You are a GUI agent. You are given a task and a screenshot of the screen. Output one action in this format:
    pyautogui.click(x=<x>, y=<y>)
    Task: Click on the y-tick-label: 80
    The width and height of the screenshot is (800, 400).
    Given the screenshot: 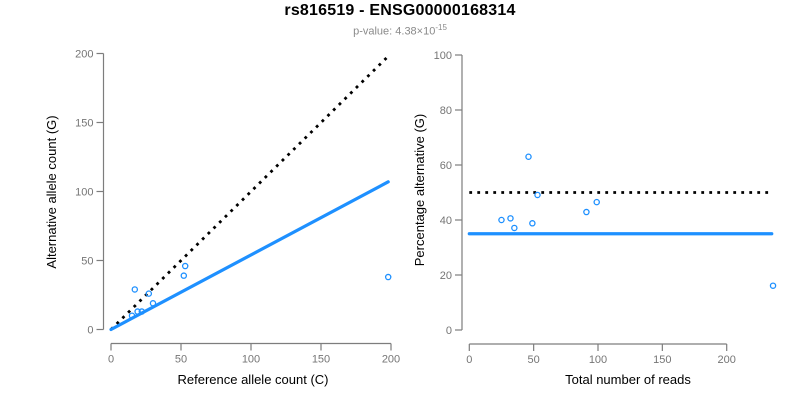 What is the action you would take?
    pyautogui.click(x=446, y=111)
    